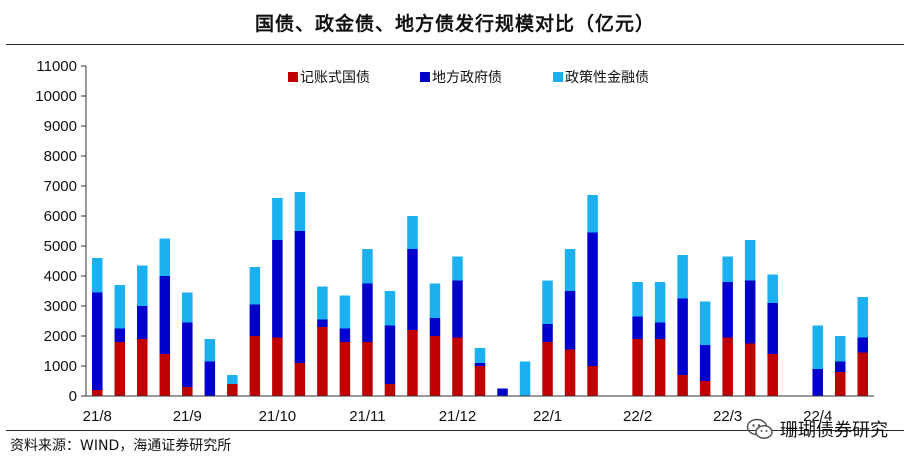  Describe the element at coordinates (455, 430) in the screenshot. I see `bottom-rule` at that location.